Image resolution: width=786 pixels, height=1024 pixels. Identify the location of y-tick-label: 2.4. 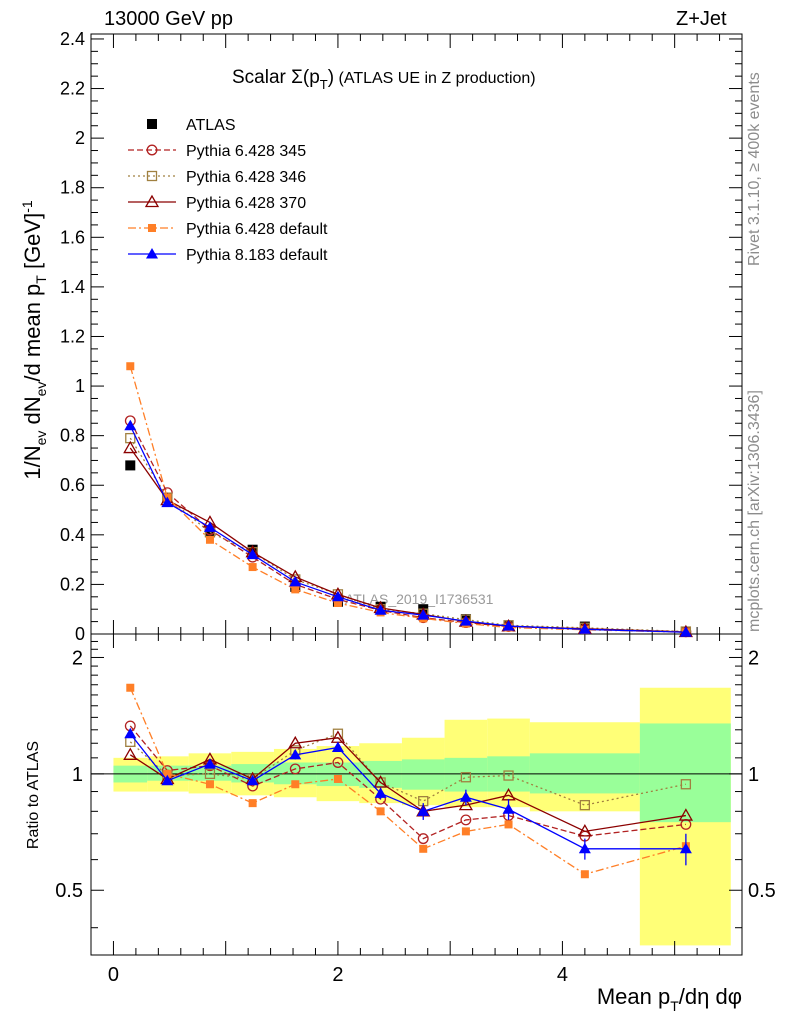
(72, 39).